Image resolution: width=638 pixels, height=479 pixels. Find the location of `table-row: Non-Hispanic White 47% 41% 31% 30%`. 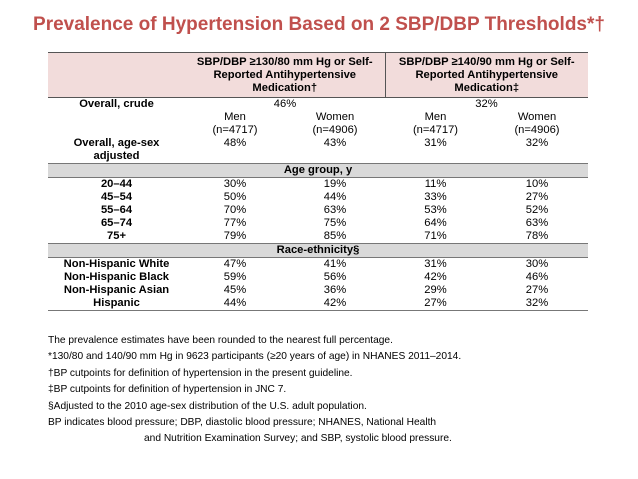

table-row: Non-Hispanic White 47% 41% 31% 30% is located at coordinates (318, 265).